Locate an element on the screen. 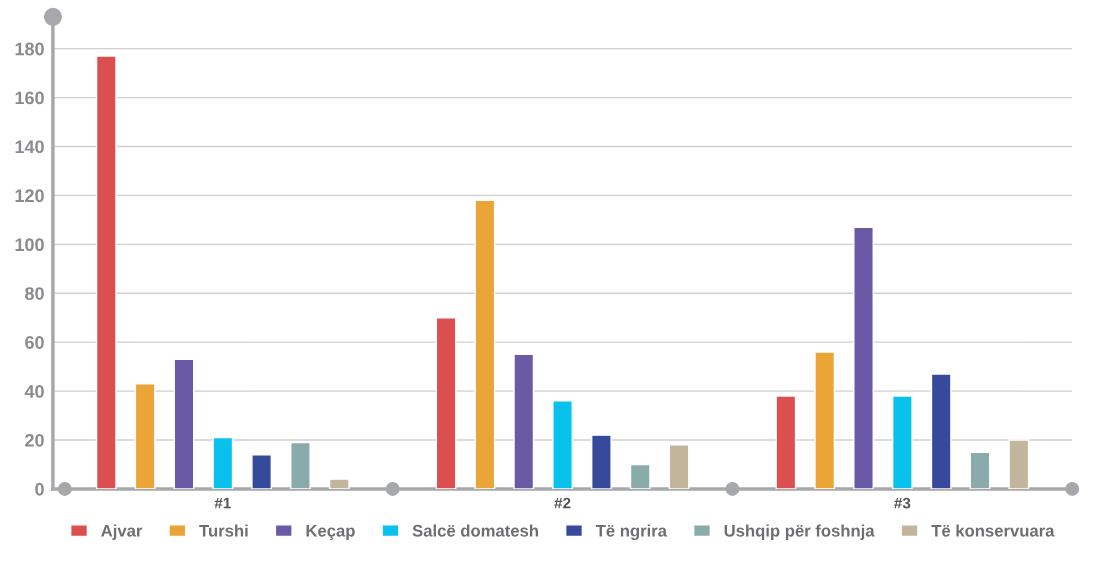 The image size is (1102, 562). y-tick-label: 60 is located at coordinates (34, 342).